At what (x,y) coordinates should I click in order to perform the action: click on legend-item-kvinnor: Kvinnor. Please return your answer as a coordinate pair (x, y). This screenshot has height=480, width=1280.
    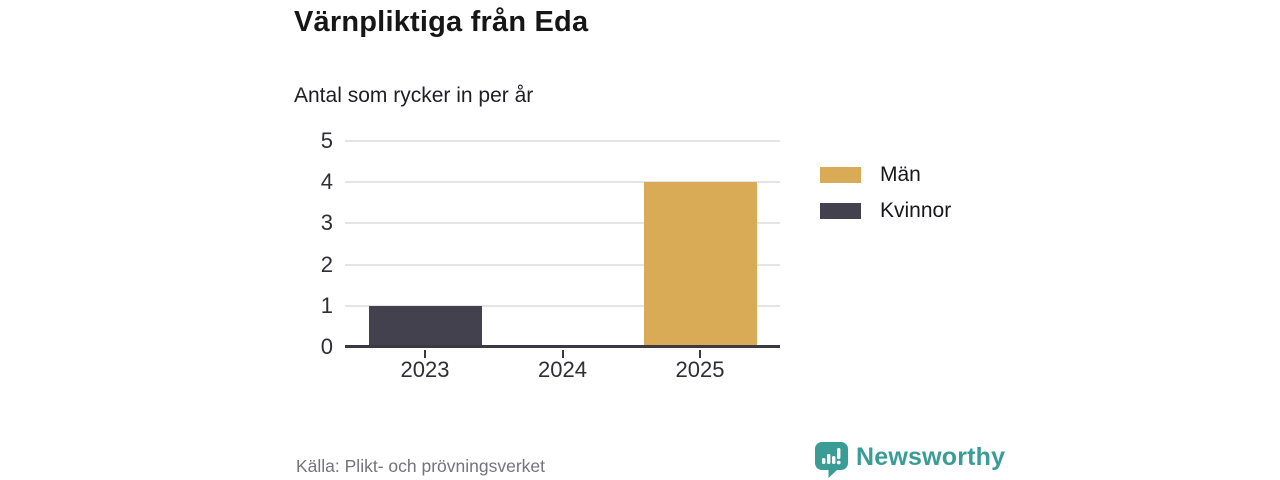
    Looking at the image, I should click on (885, 211).